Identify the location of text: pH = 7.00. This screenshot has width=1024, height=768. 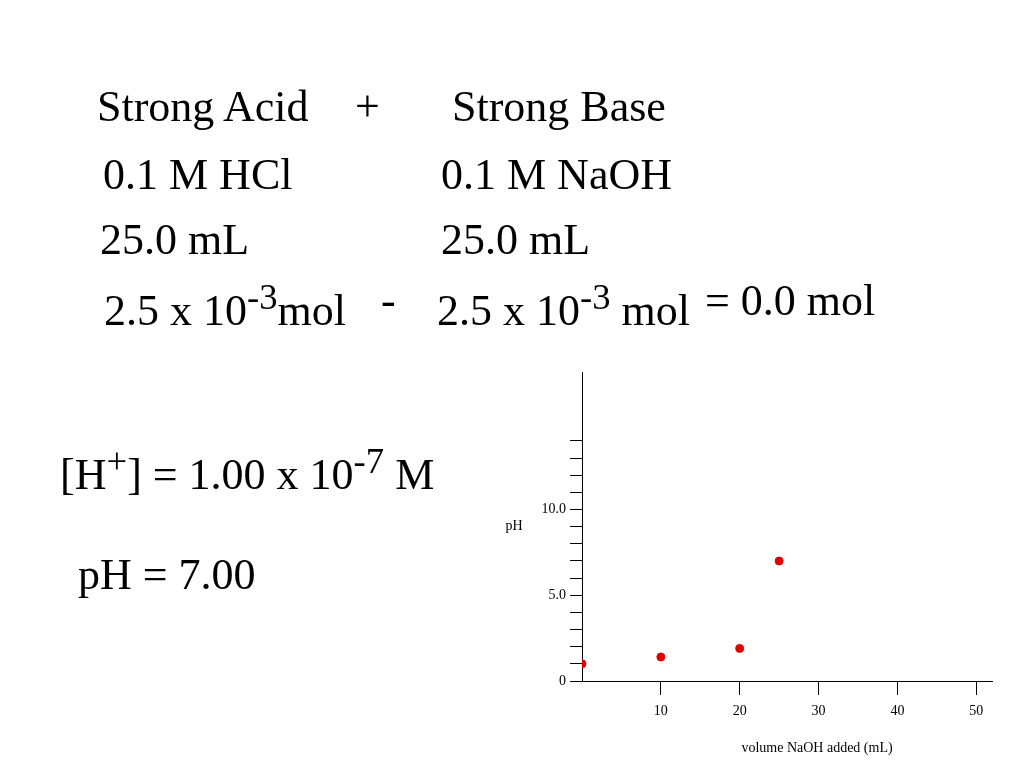
(167, 574).